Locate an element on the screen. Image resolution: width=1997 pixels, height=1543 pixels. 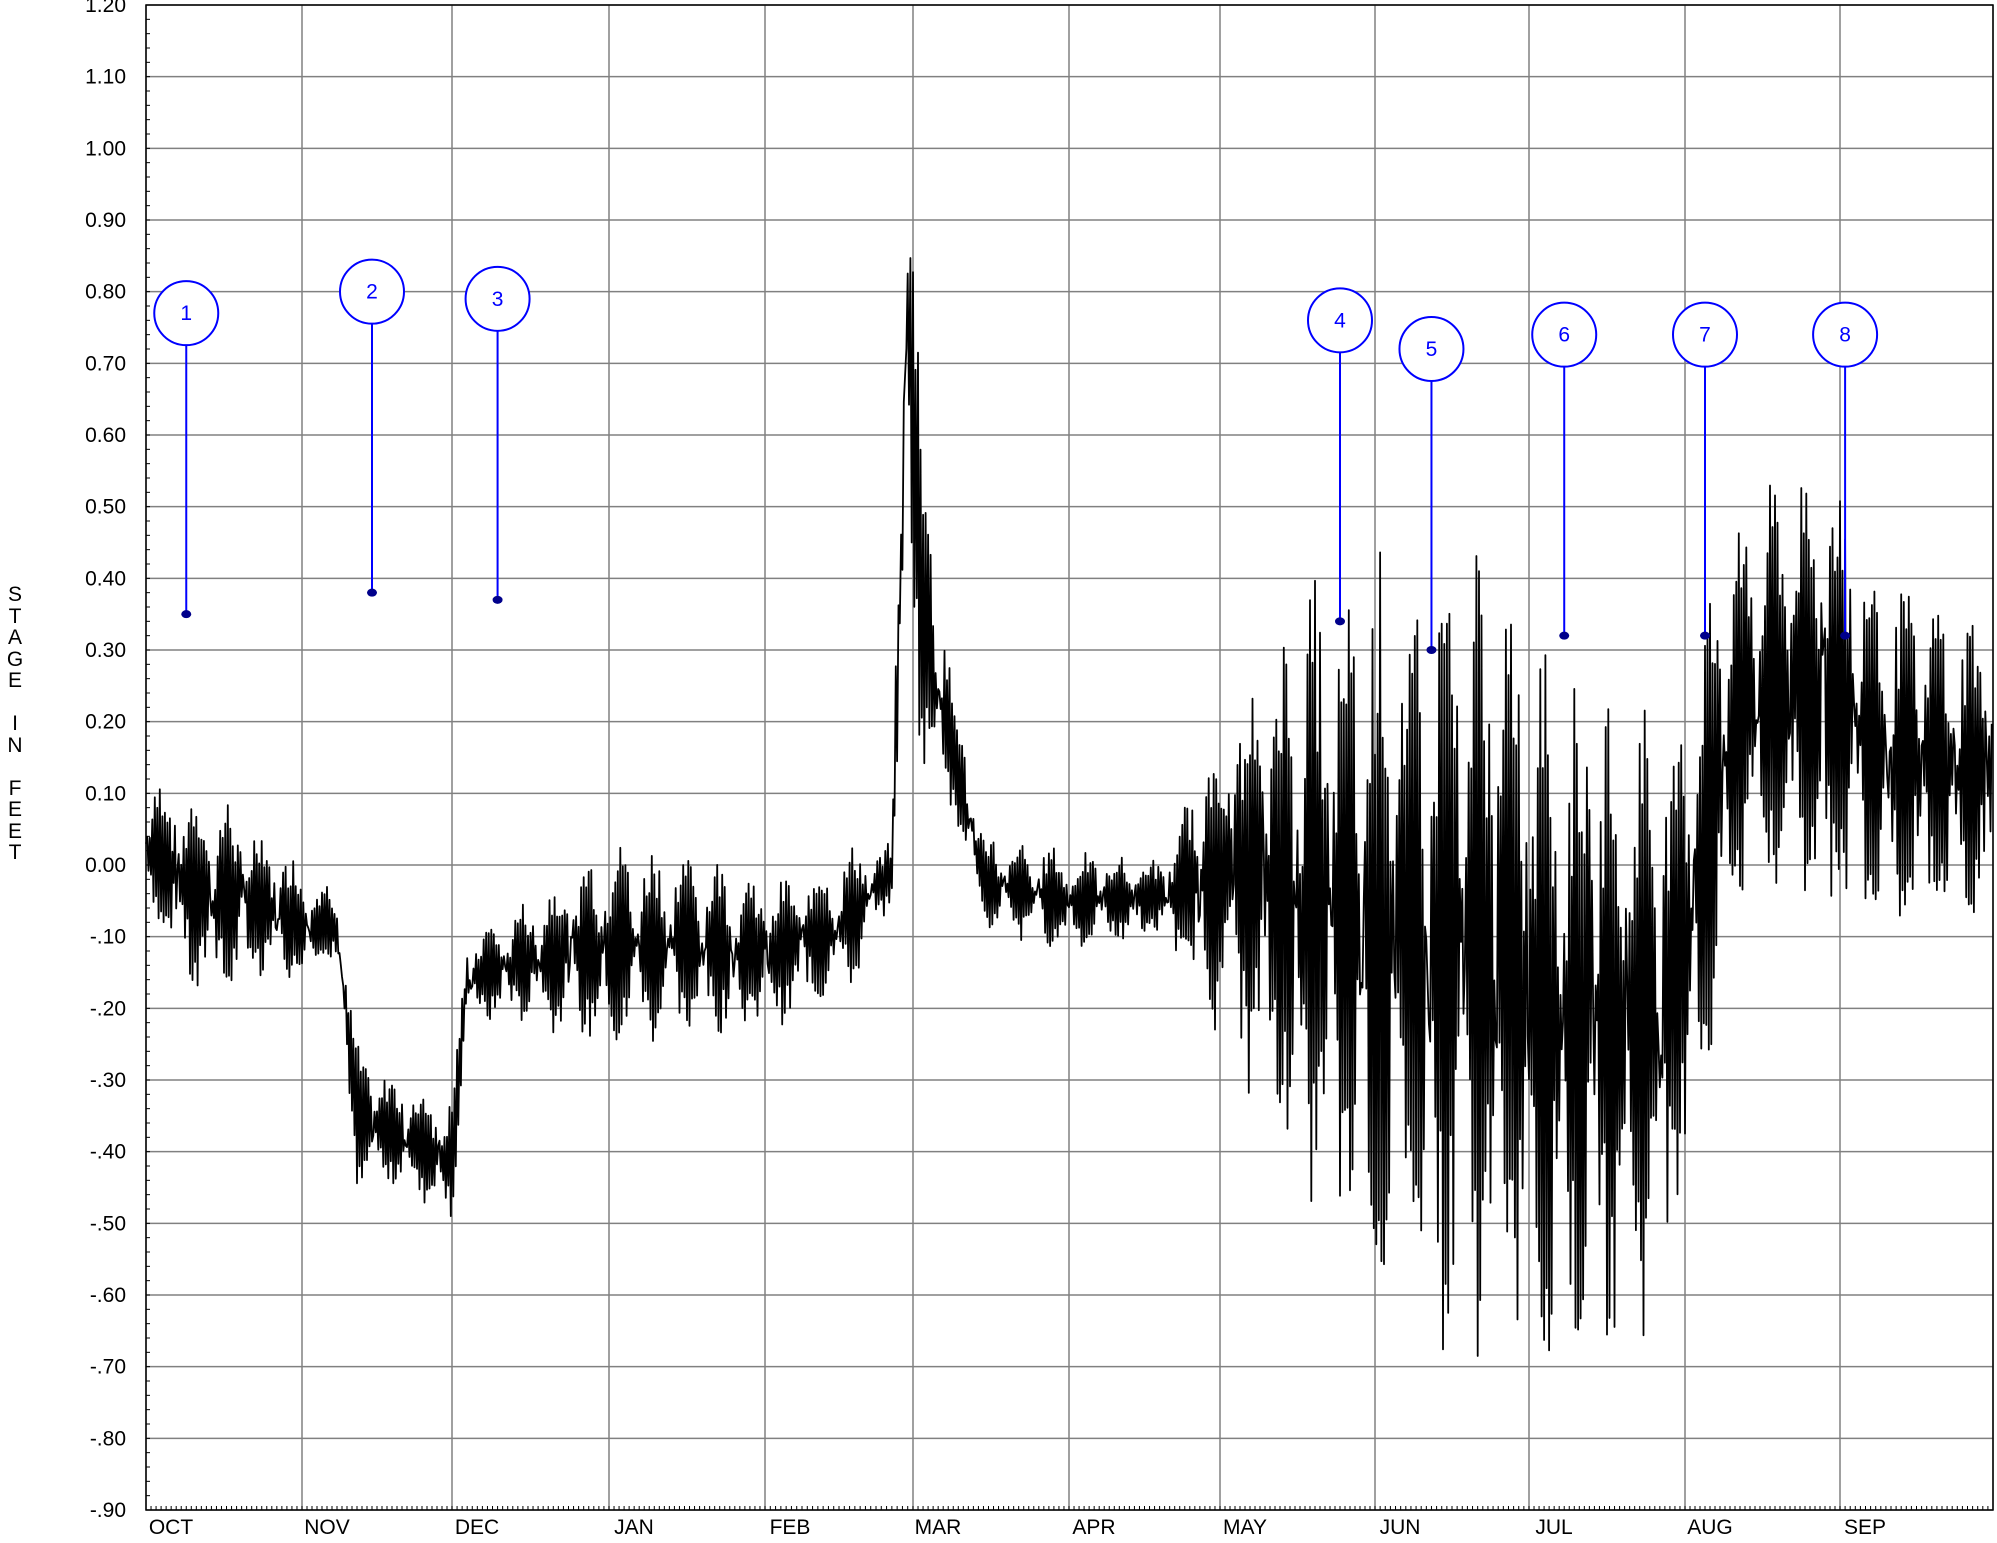
y-tick-label: -.90 is located at coordinates (108, 1510).